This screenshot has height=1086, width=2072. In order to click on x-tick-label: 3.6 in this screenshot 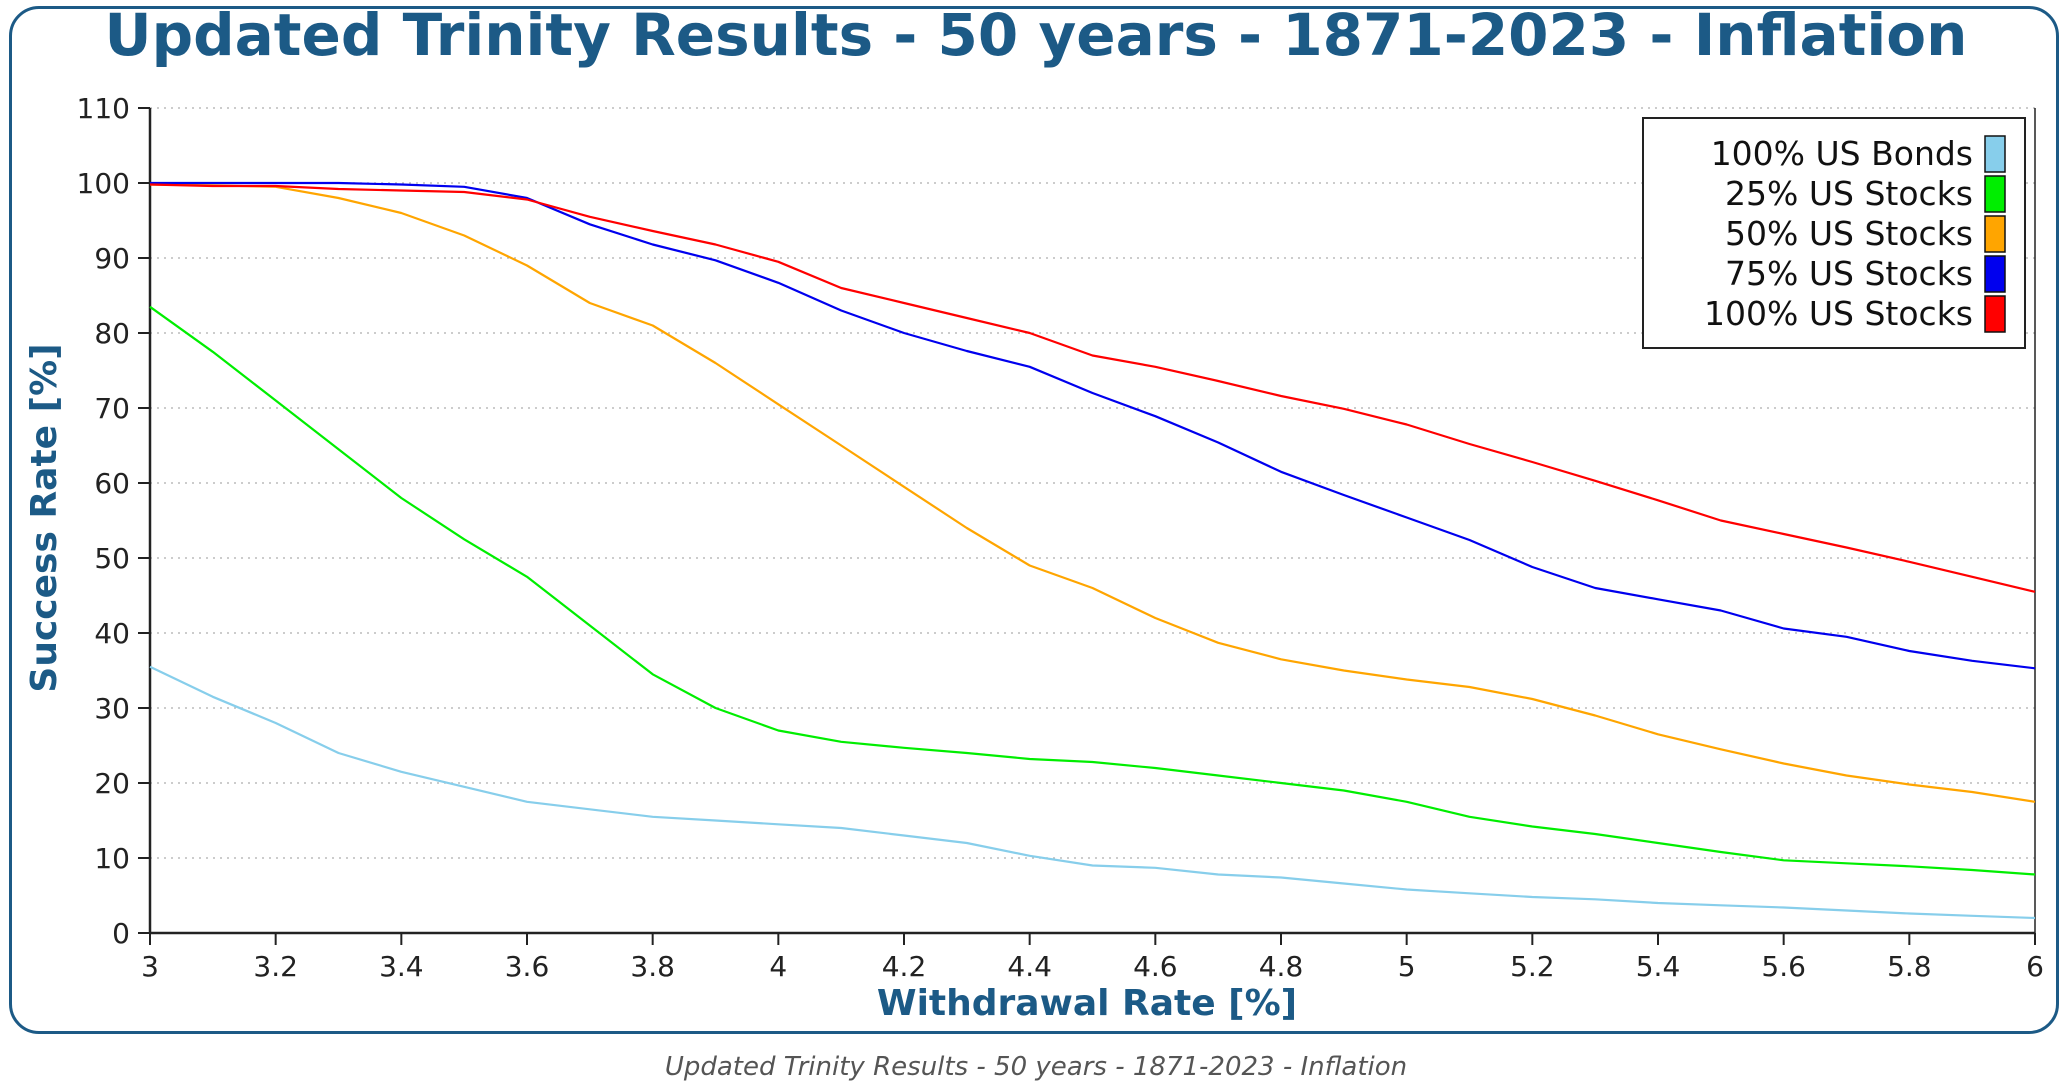, I will do `click(527, 966)`.